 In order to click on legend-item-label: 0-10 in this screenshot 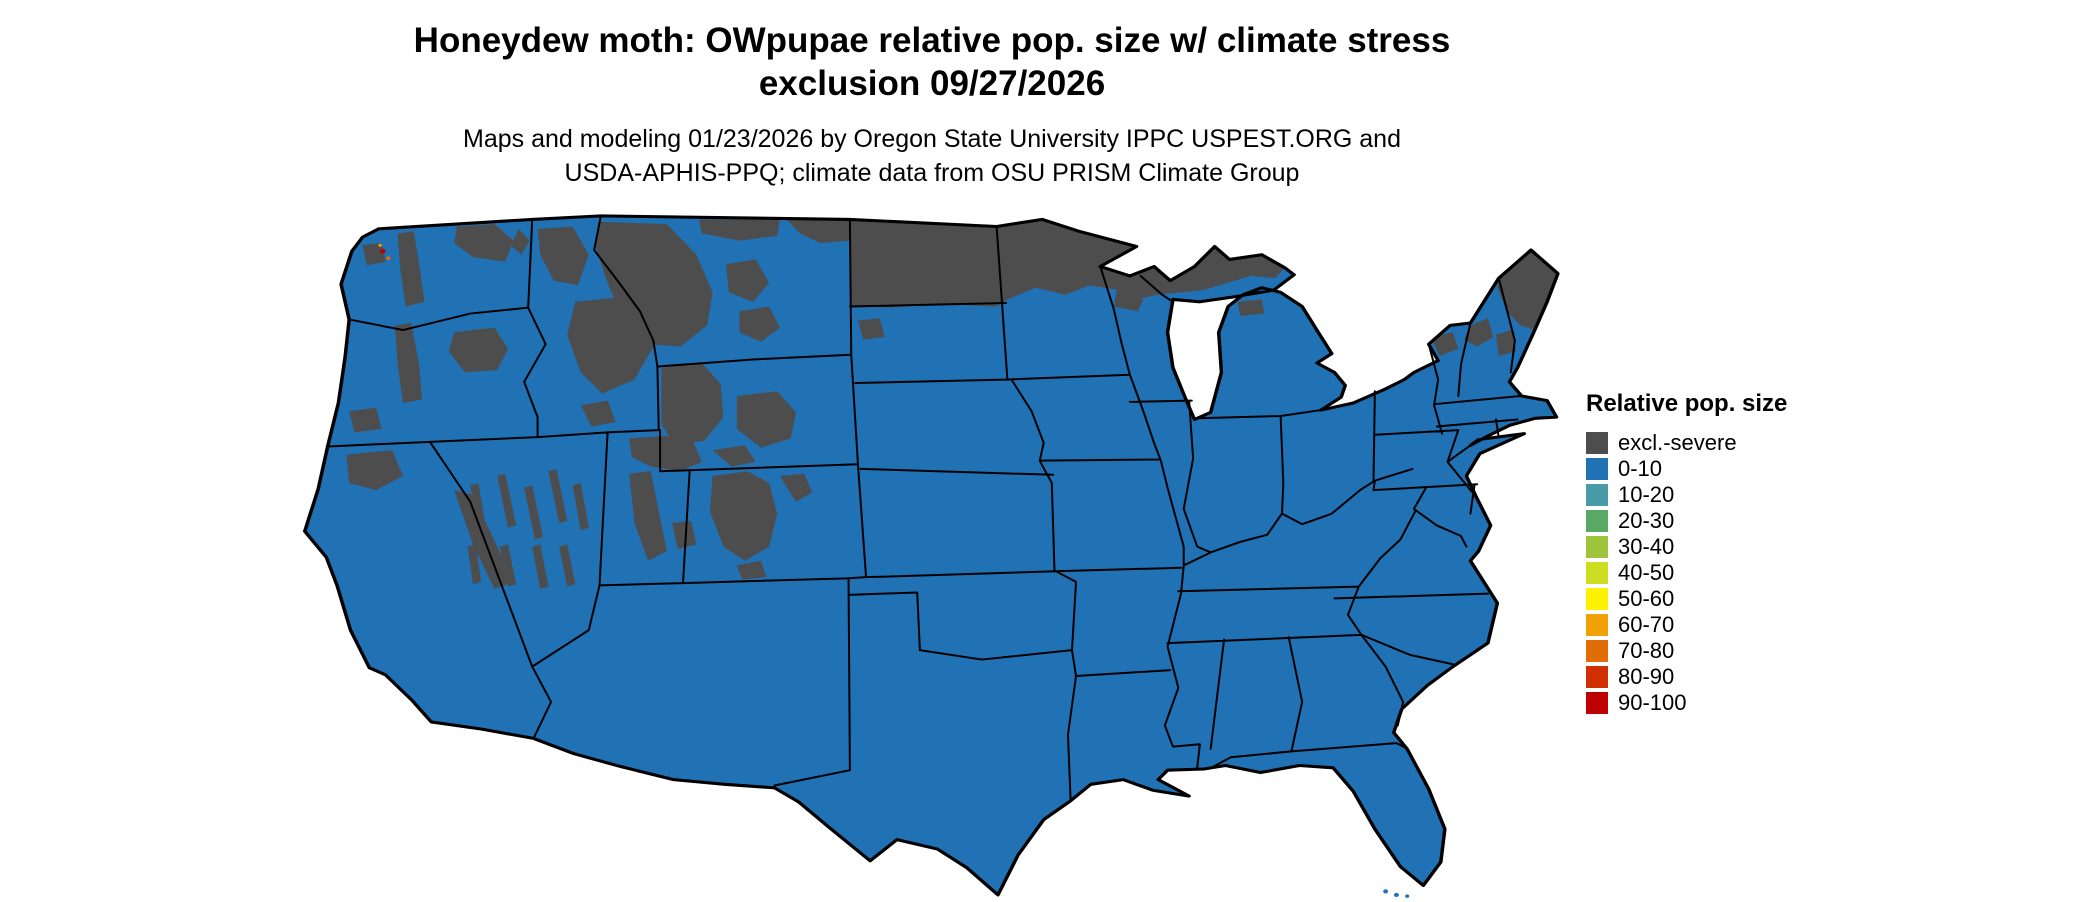, I will do `click(1640, 468)`.